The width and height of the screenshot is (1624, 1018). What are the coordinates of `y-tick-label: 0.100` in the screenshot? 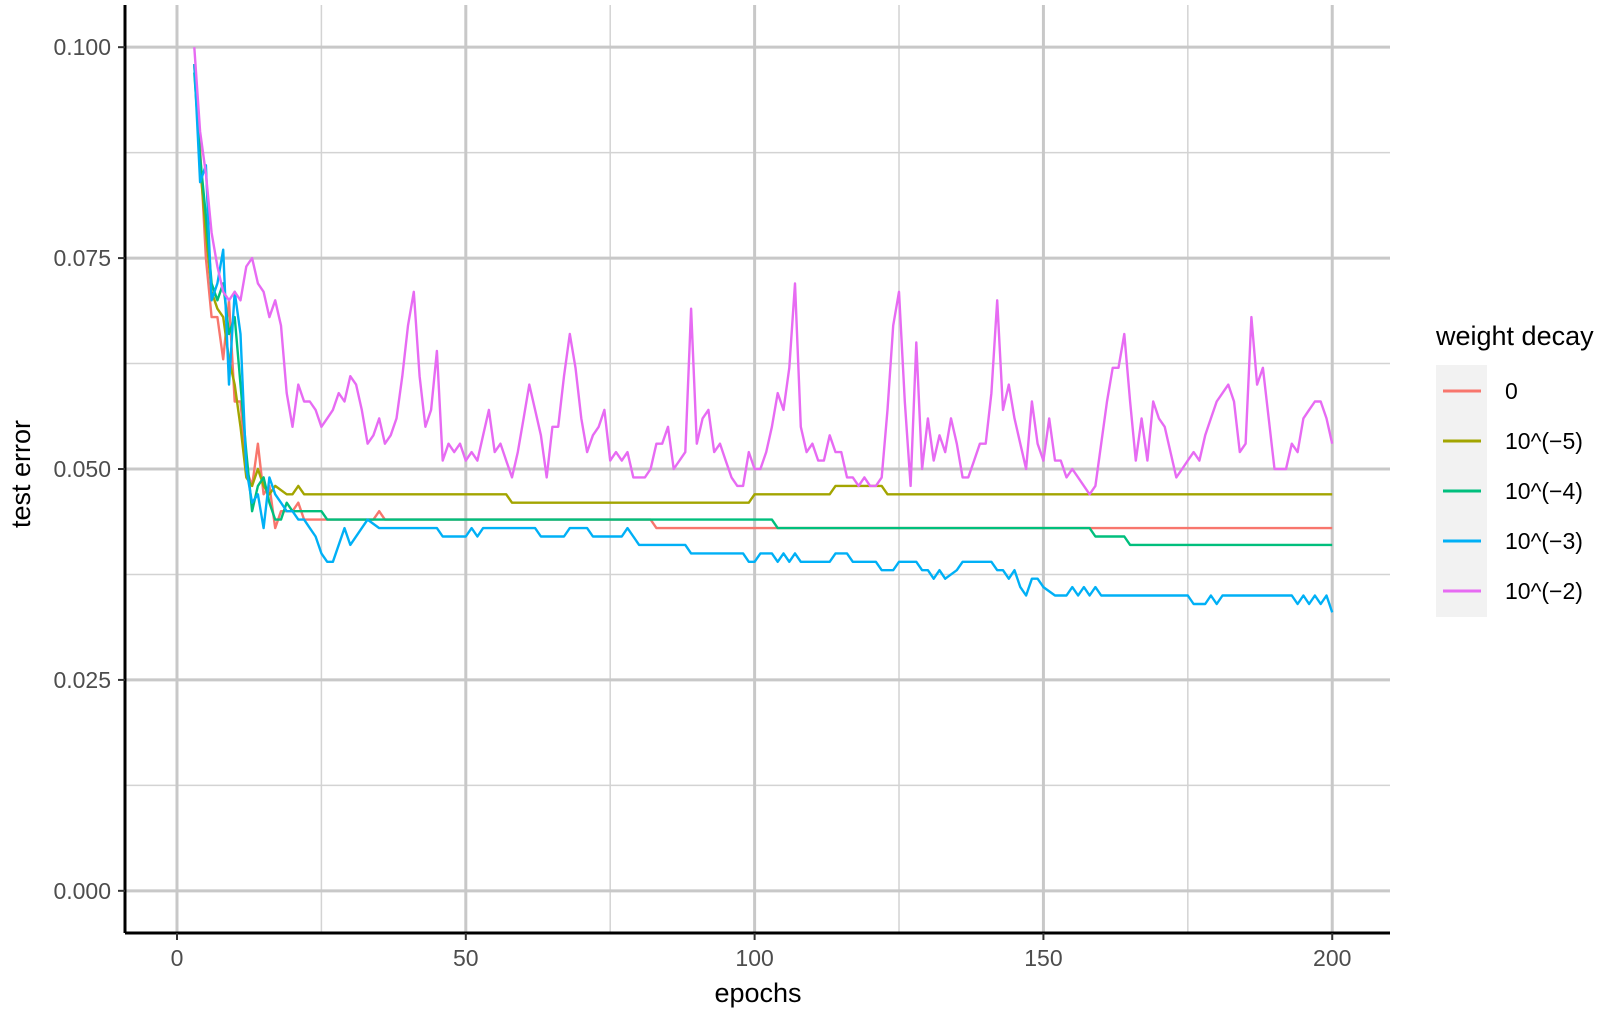 It's located at (82, 47).